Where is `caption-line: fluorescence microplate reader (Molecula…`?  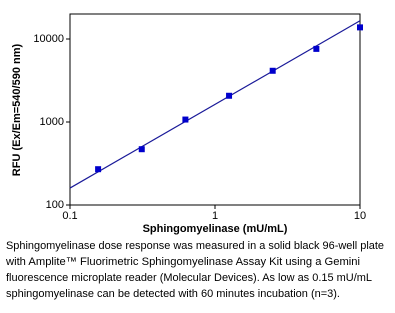
caption-line: fluorescence microplate reader (Molecula… is located at coordinates (189, 278).